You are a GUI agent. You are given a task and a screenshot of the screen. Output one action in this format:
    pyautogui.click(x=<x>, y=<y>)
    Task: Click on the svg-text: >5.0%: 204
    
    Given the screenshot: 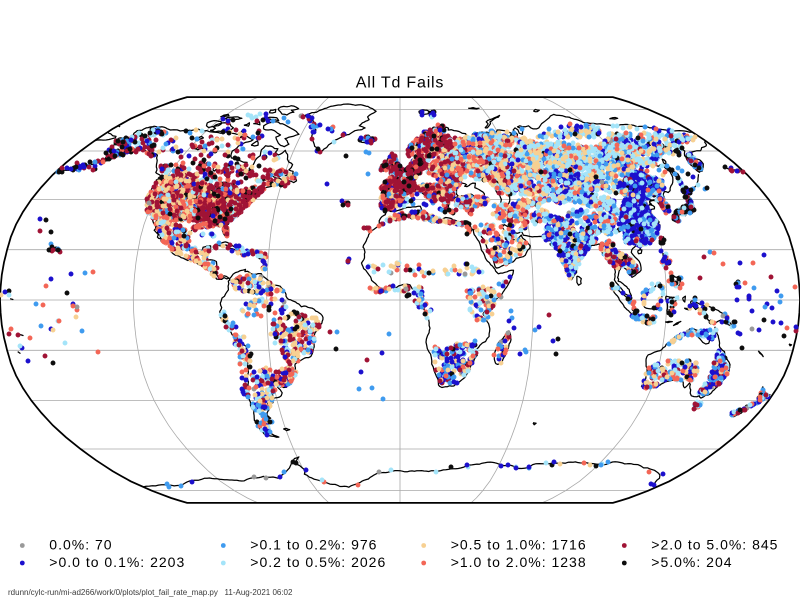 What is the action you would take?
    pyautogui.click(x=691, y=562)
    